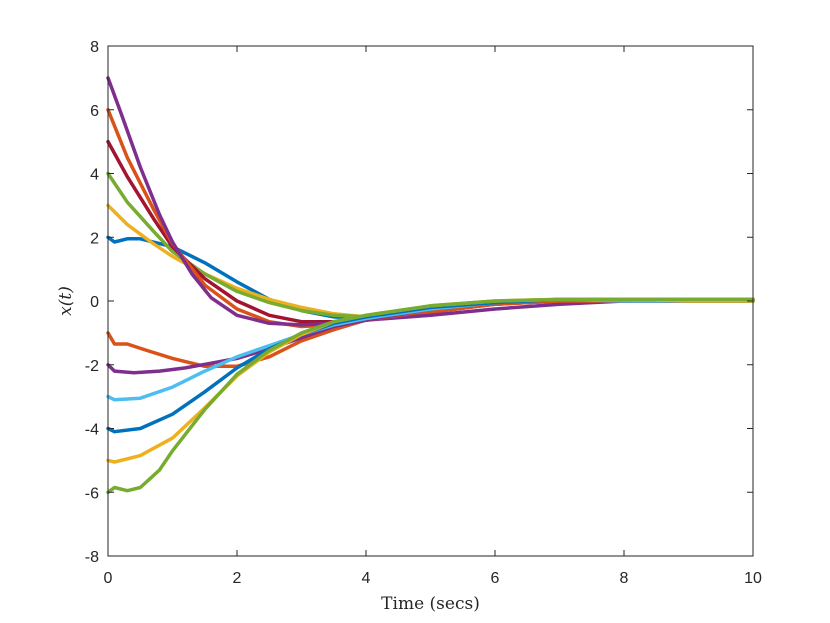  What do you see at coordinates (94, 238) in the screenshot?
I see `y-tick-label: 2` at bounding box center [94, 238].